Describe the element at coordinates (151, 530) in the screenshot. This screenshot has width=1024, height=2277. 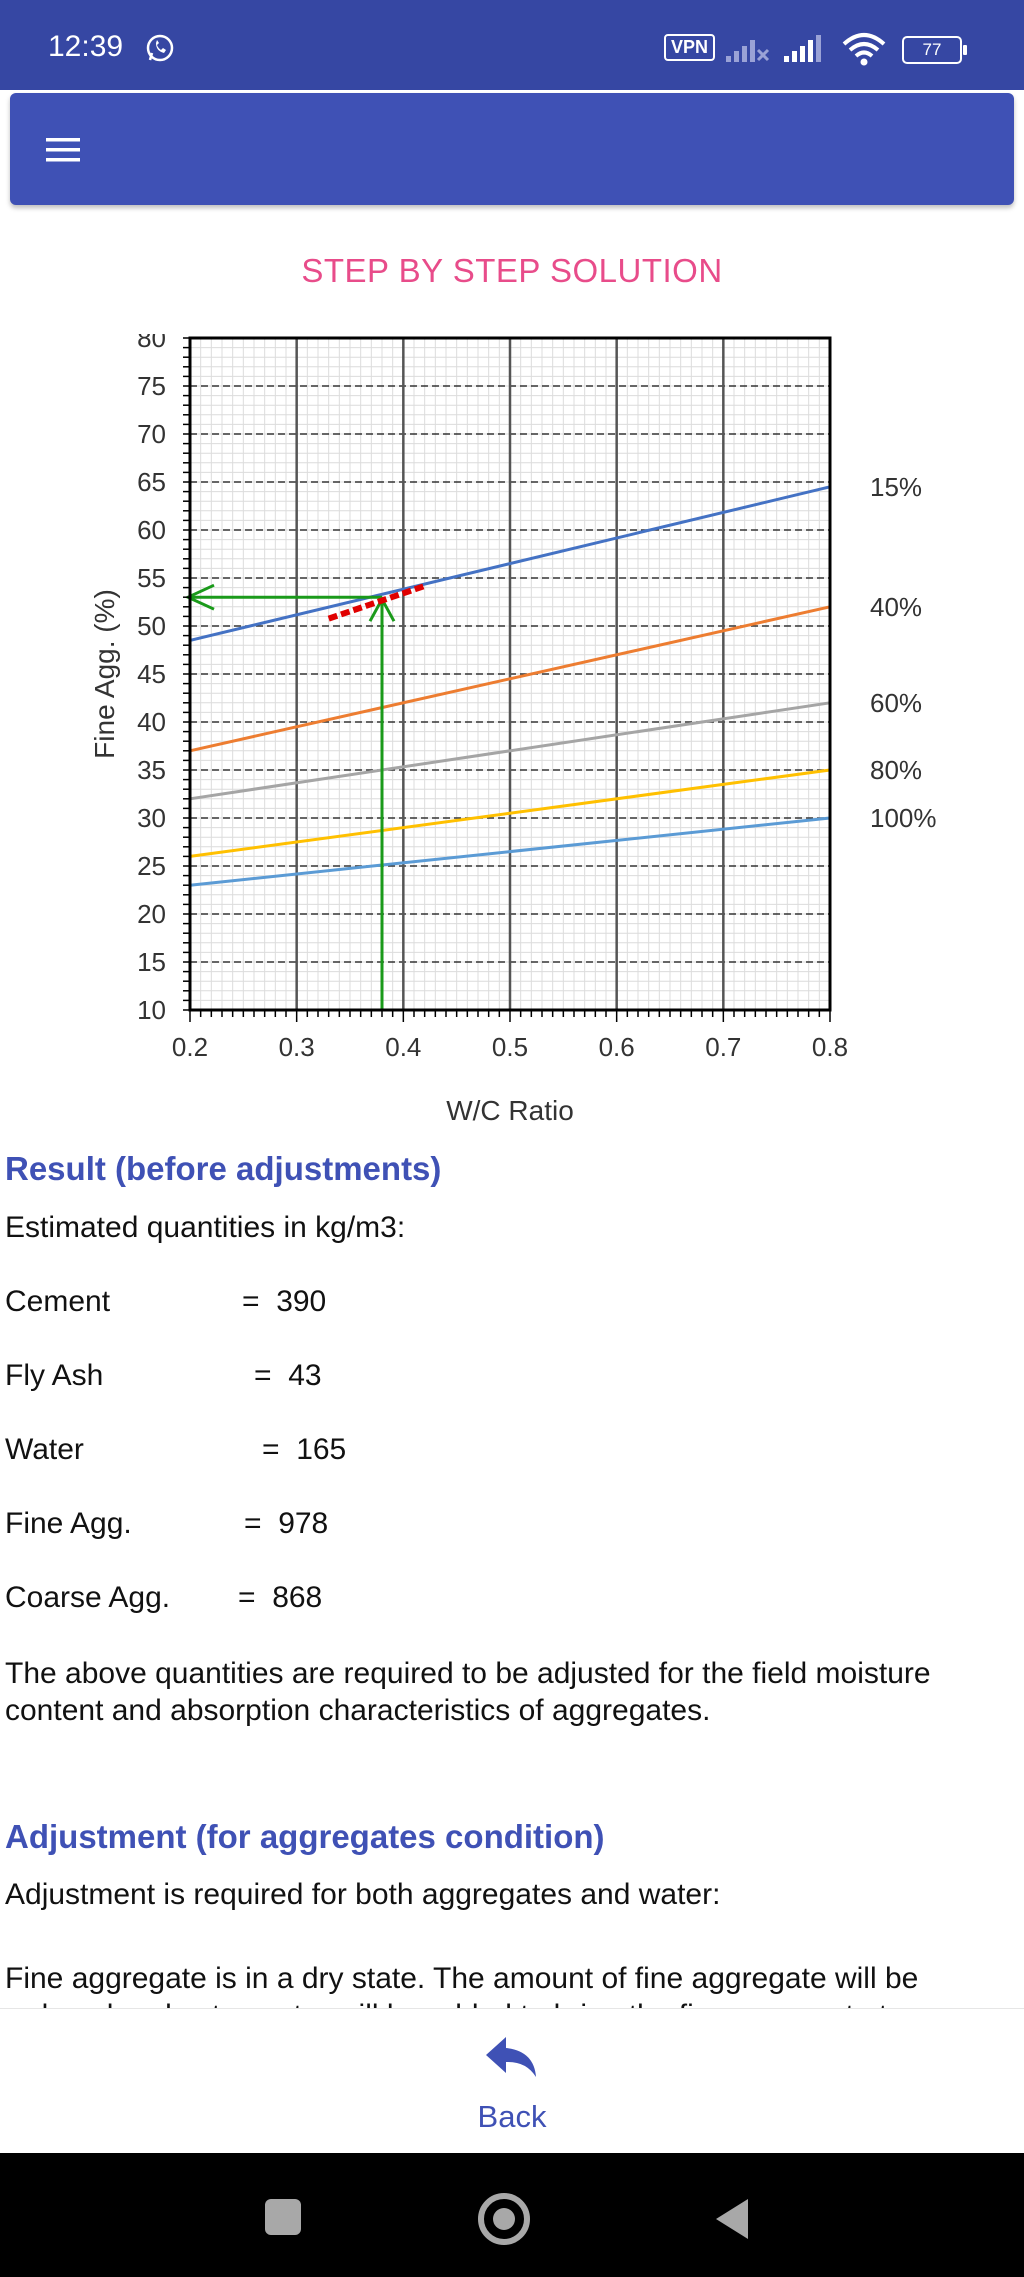
I see `y-tick-label-4: 60` at that location.